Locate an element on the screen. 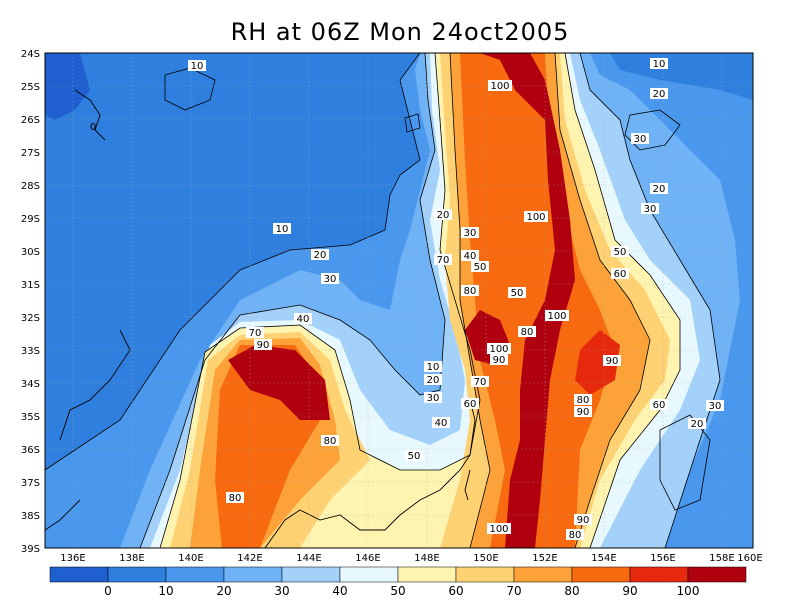  lat-label: 38S is located at coordinates (30, 516).